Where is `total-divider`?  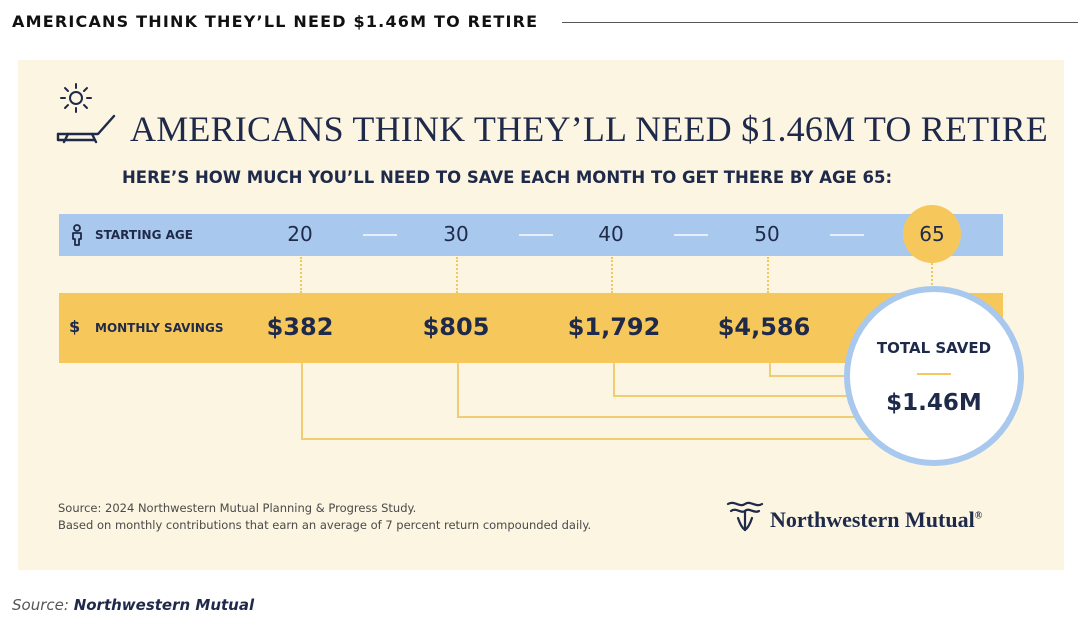 total-divider is located at coordinates (934, 374).